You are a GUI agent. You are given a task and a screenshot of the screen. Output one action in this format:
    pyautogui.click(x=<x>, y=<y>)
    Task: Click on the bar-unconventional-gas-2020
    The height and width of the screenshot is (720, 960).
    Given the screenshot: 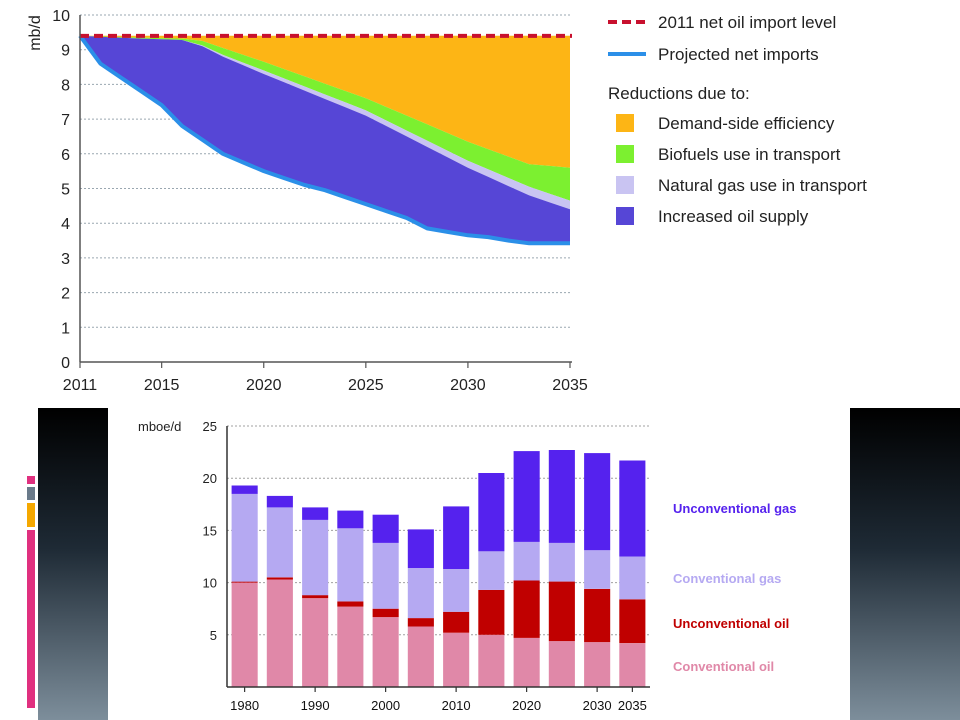 What is the action you would take?
    pyautogui.click(x=526, y=496)
    